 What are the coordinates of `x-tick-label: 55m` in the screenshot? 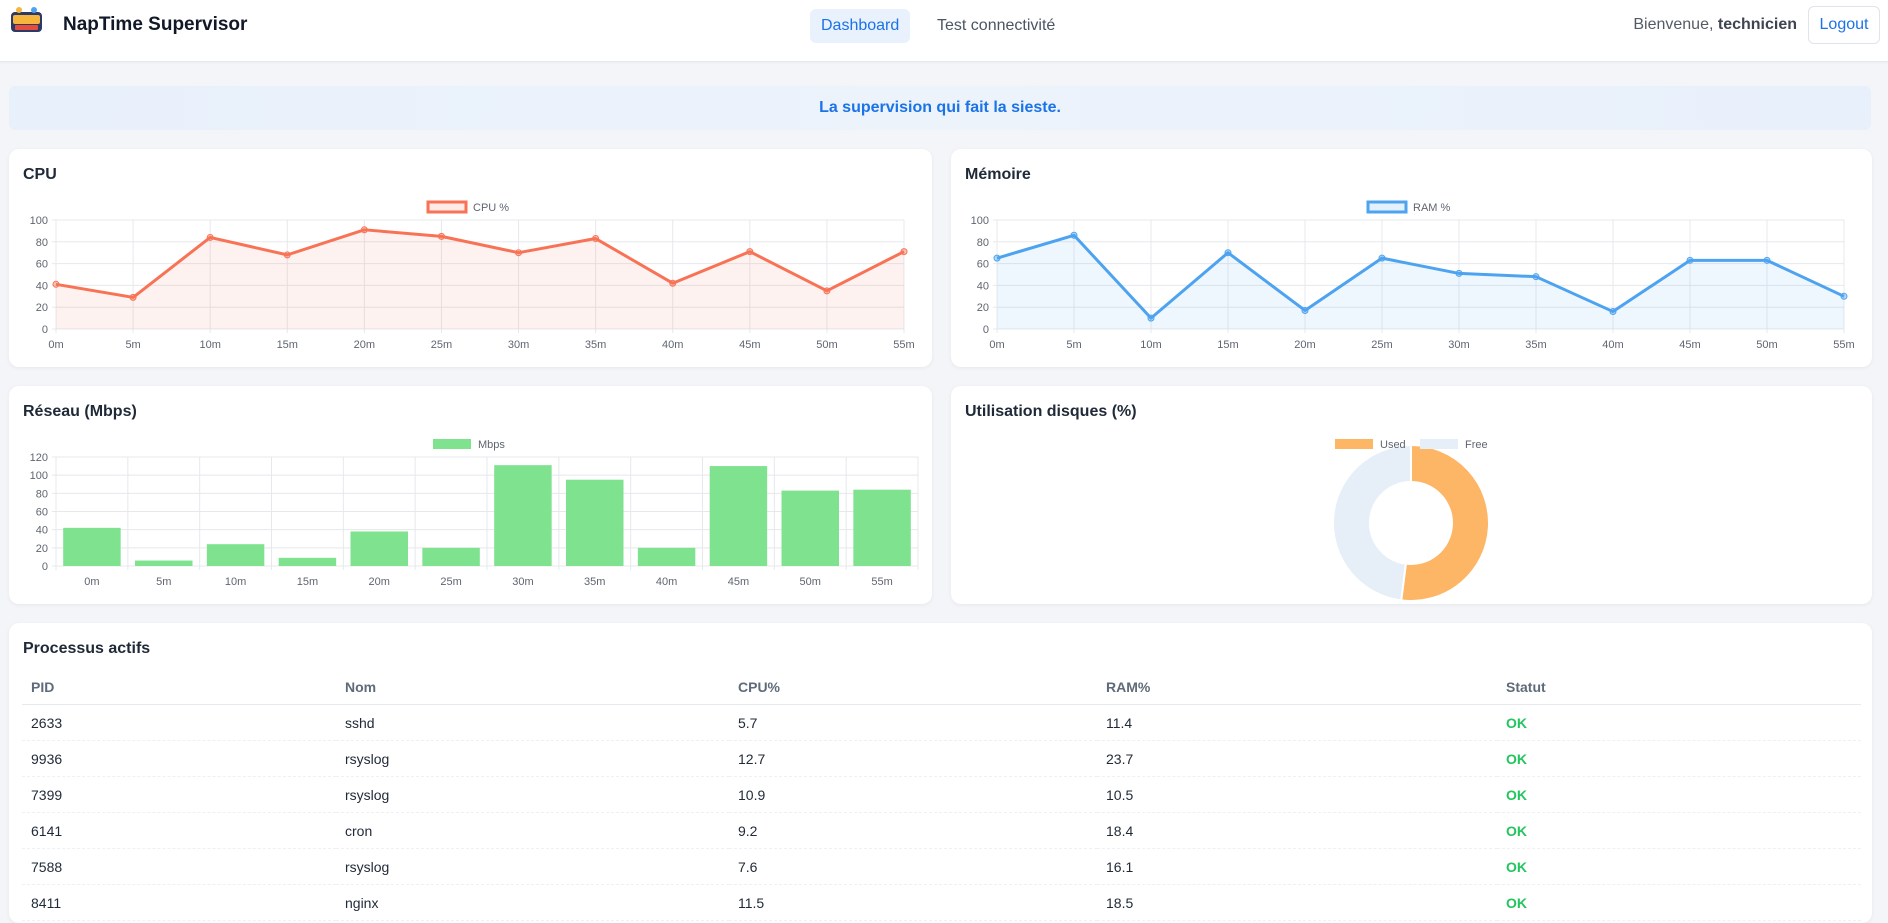 It's located at (1843, 345).